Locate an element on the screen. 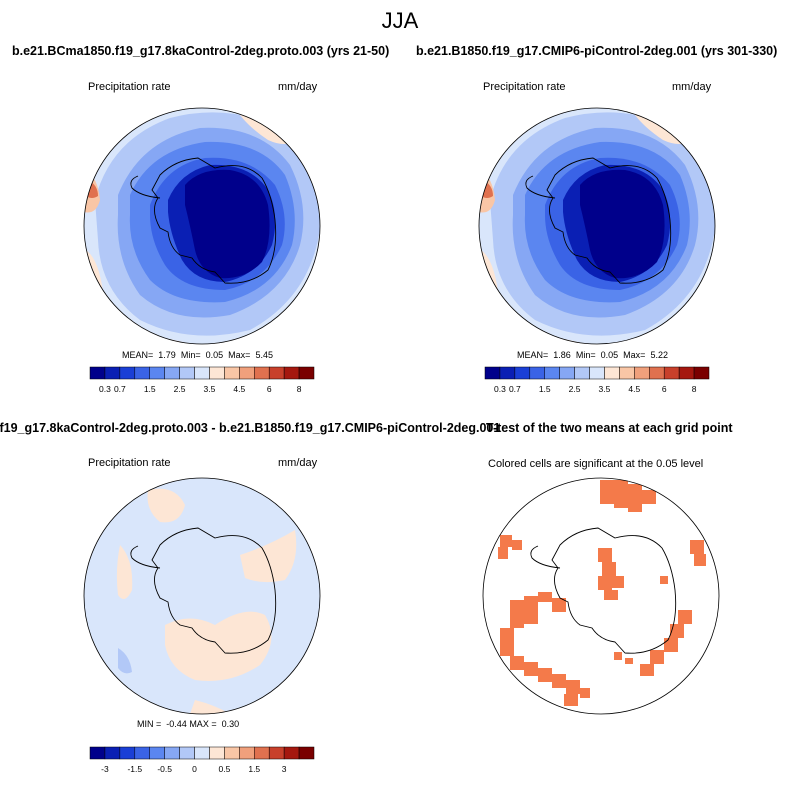  colorbar-tick-label: -1.5 is located at coordinates (134, 769).